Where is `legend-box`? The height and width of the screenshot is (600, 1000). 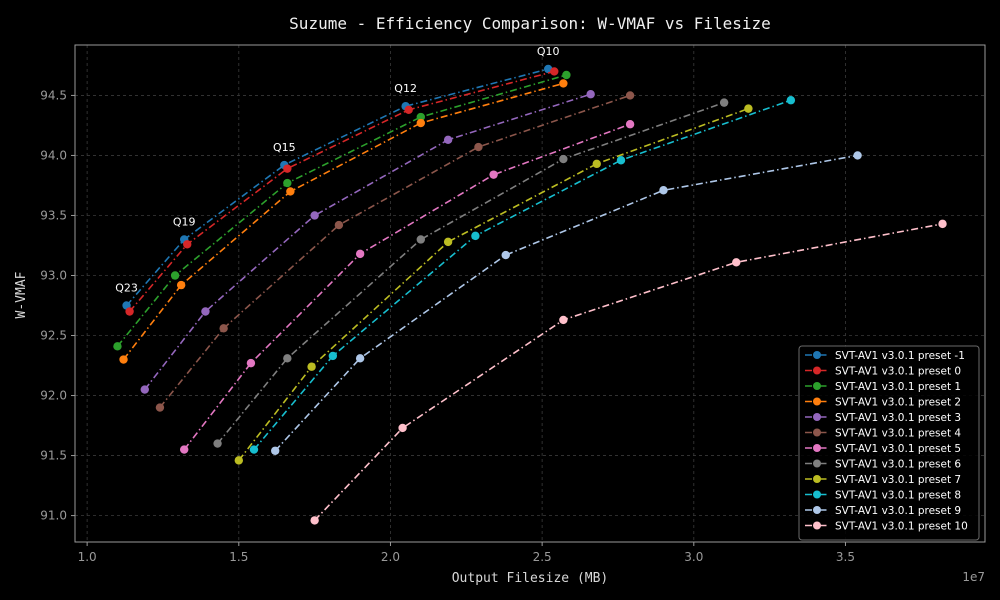 legend-box is located at coordinates (889, 443).